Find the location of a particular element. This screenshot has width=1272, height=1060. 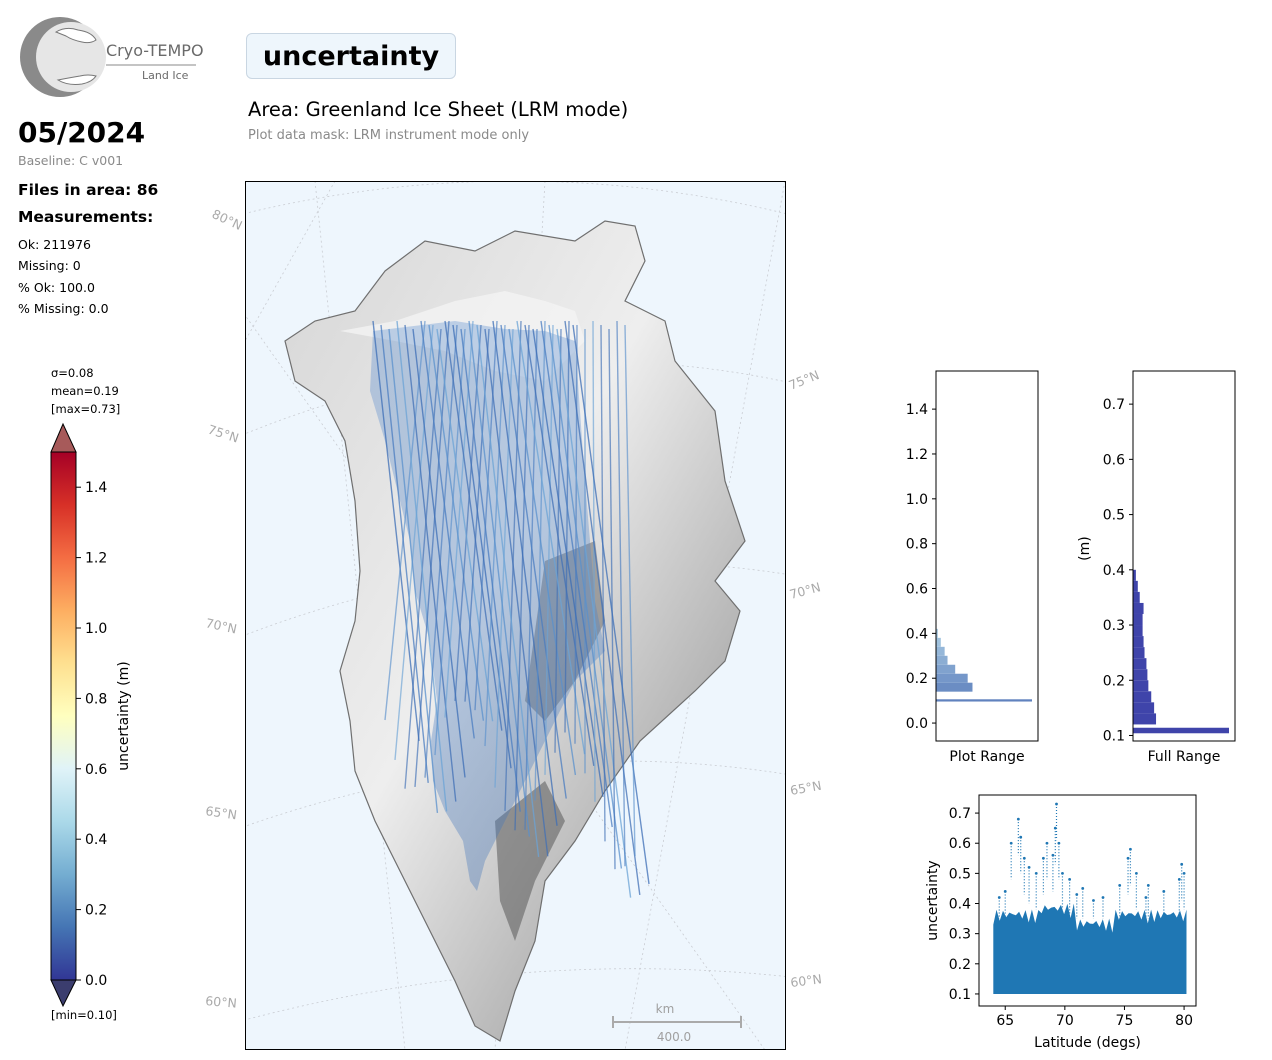

histogram-y-tick-label: 0.2 is located at coordinates (917, 679).